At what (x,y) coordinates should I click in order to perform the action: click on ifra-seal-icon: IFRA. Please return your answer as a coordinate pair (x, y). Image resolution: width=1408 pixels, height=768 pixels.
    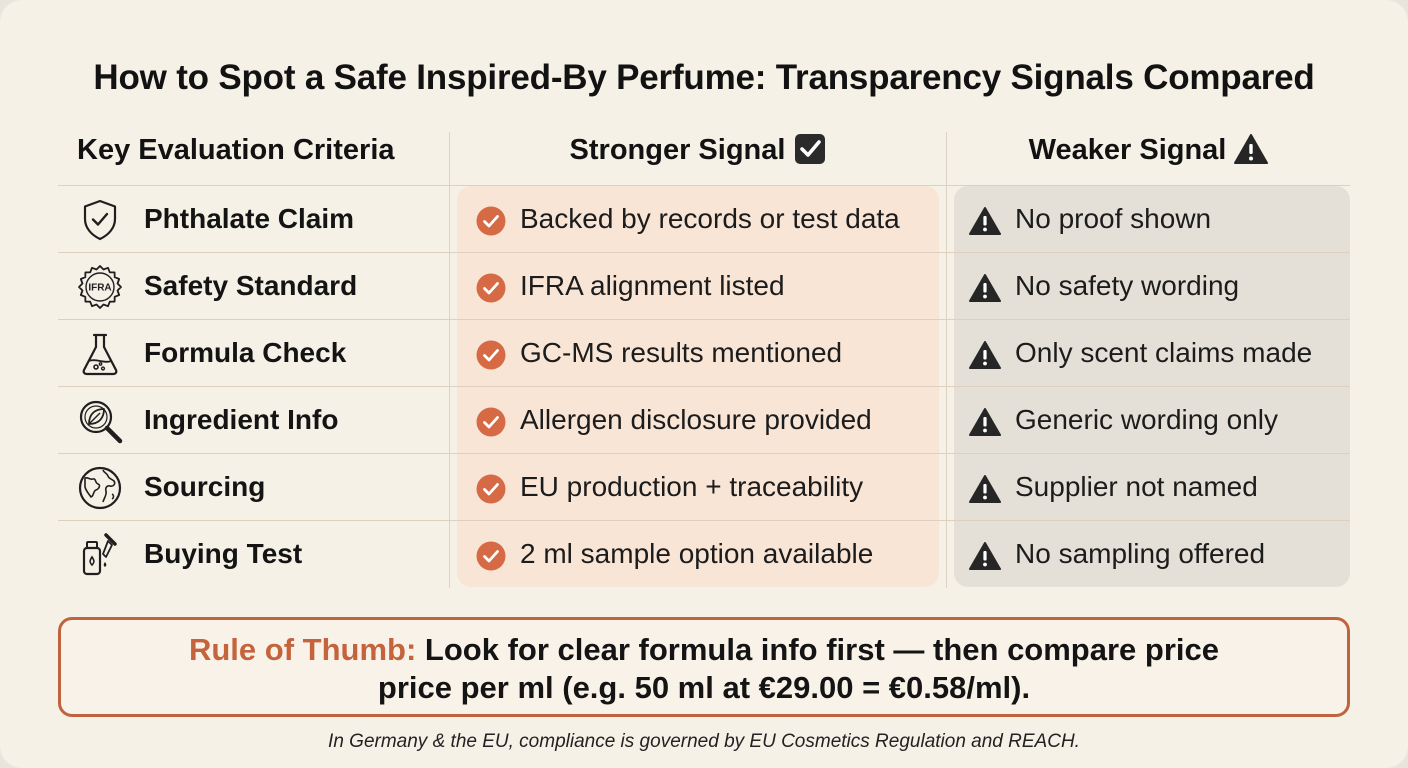
    Looking at the image, I should click on (100, 287).